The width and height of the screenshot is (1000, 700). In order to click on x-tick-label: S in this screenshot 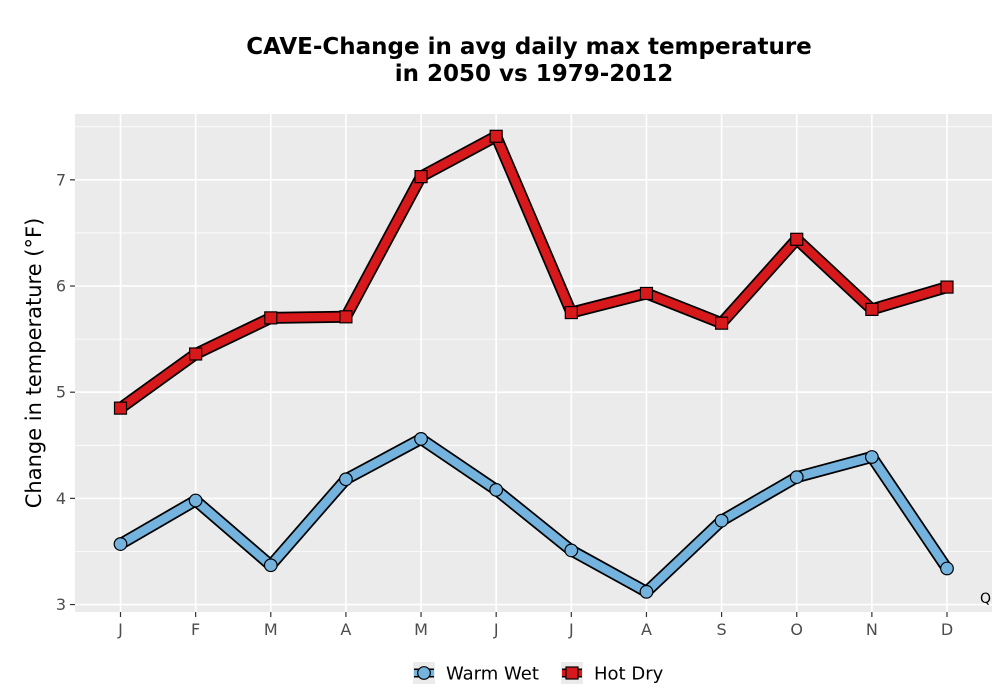, I will do `click(722, 629)`.